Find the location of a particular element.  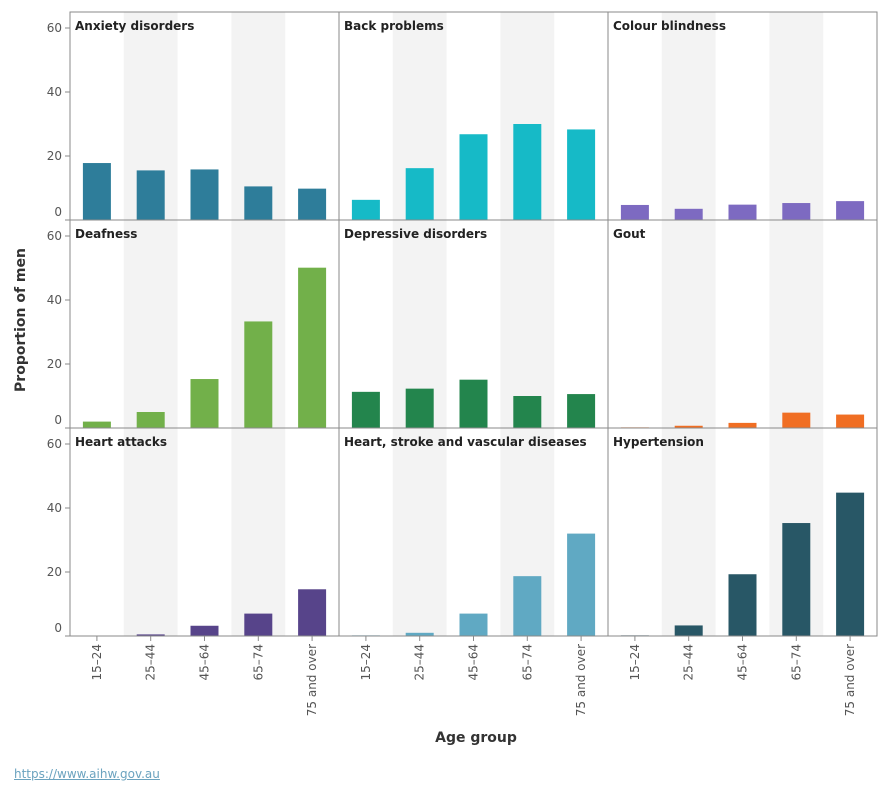

panel-title: Back problems is located at coordinates (394, 26).